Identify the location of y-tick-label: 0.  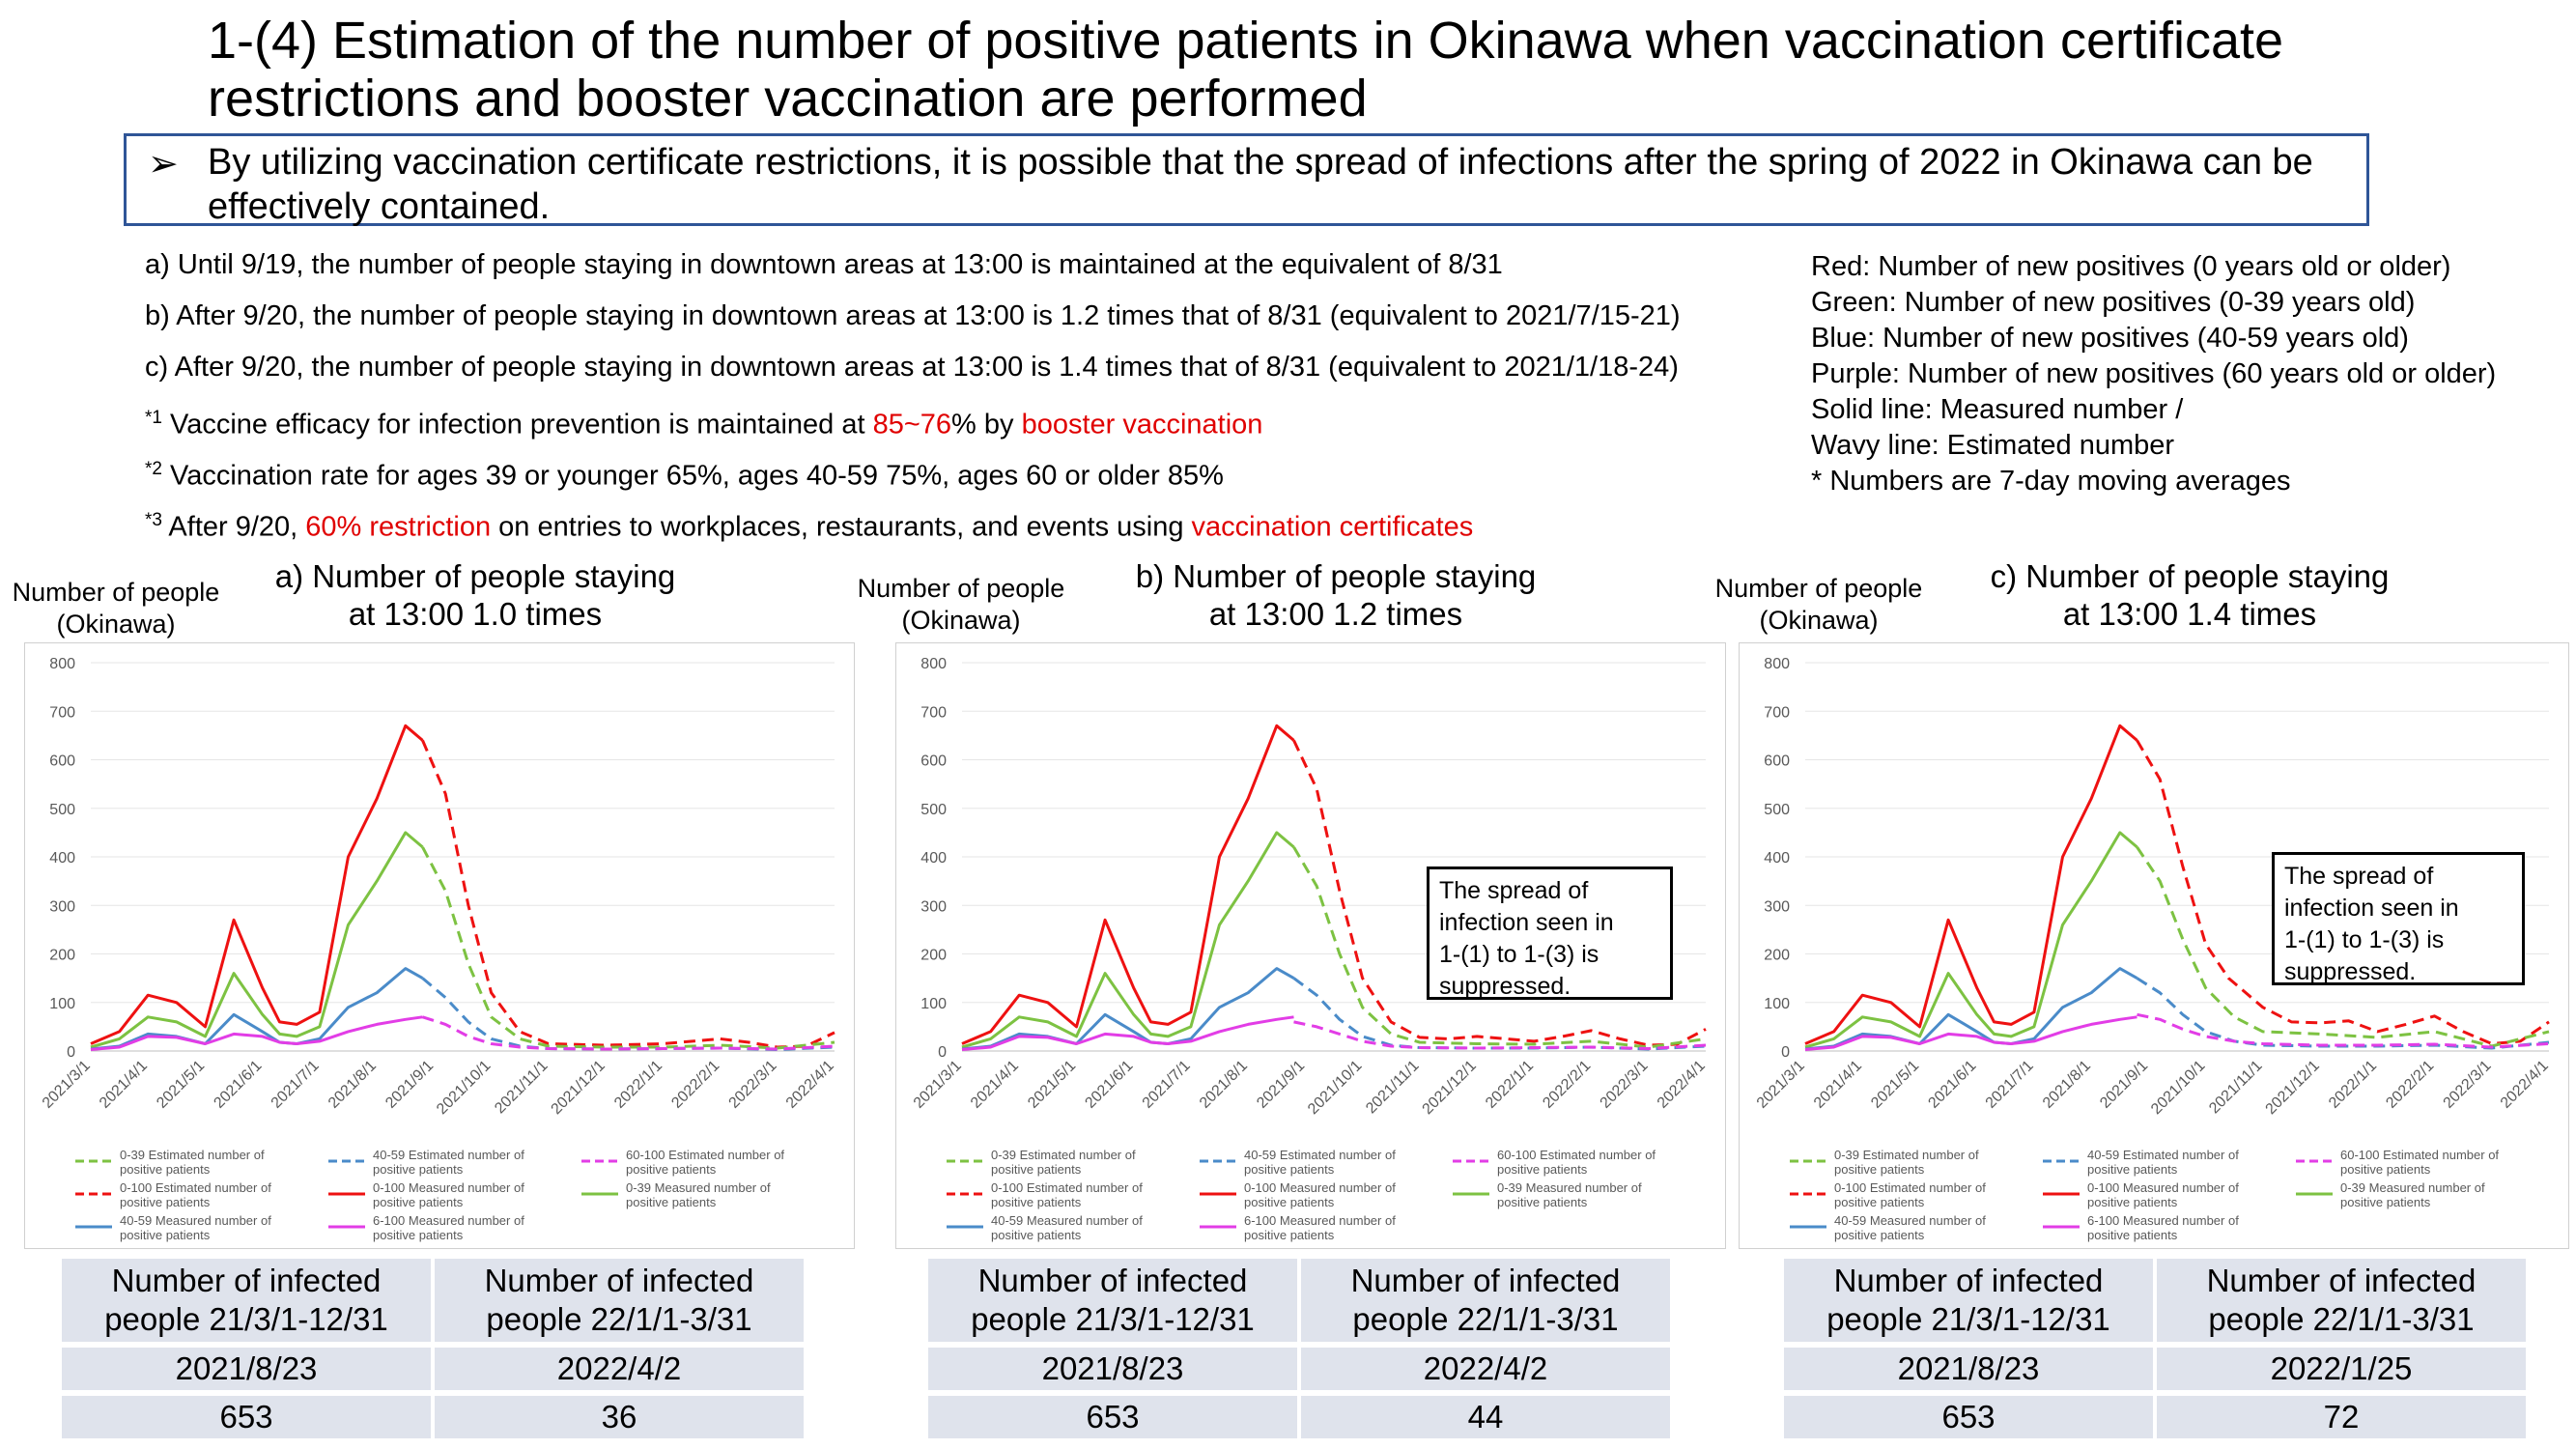
(71, 1052).